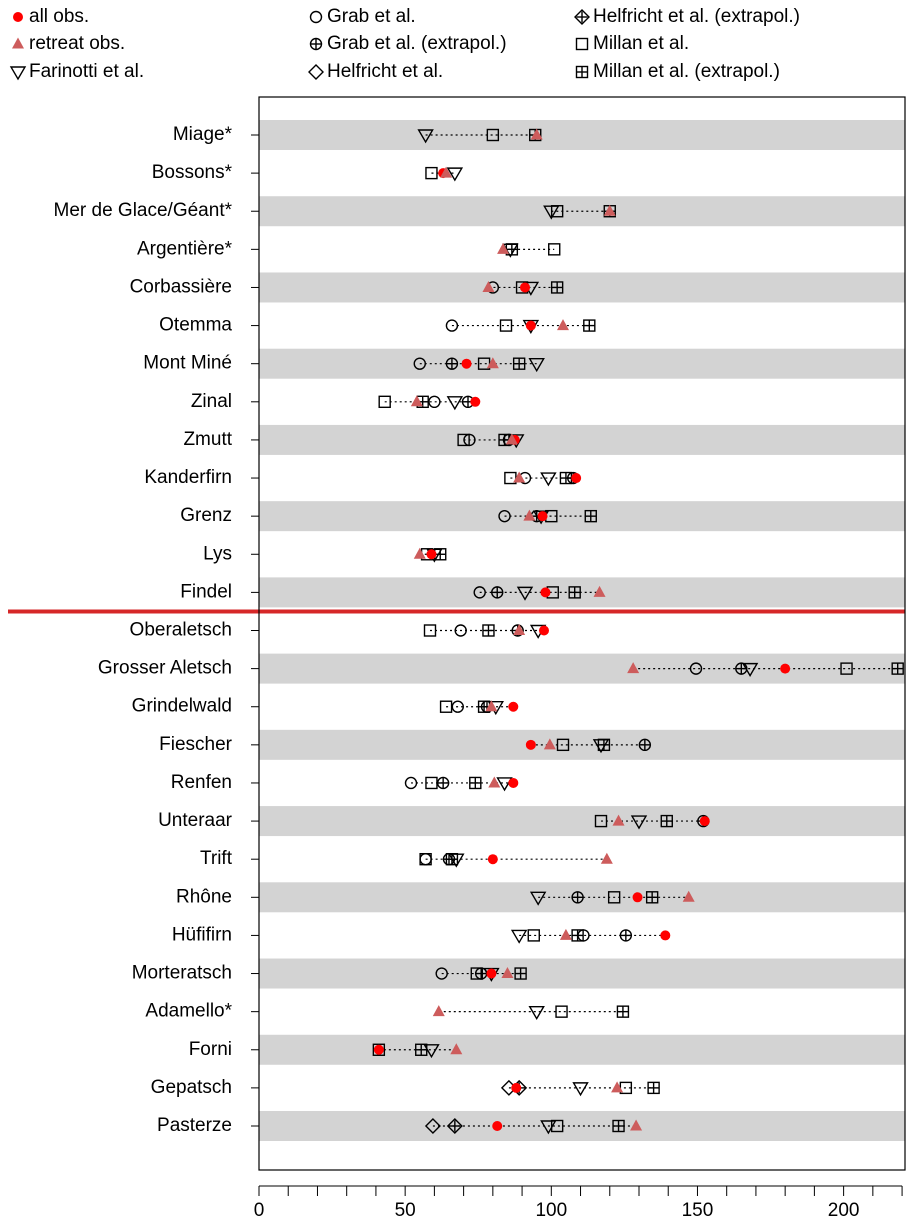 This screenshot has height=1223, width=907. I want to click on y-tick-label: Unteraar, so click(195, 820).